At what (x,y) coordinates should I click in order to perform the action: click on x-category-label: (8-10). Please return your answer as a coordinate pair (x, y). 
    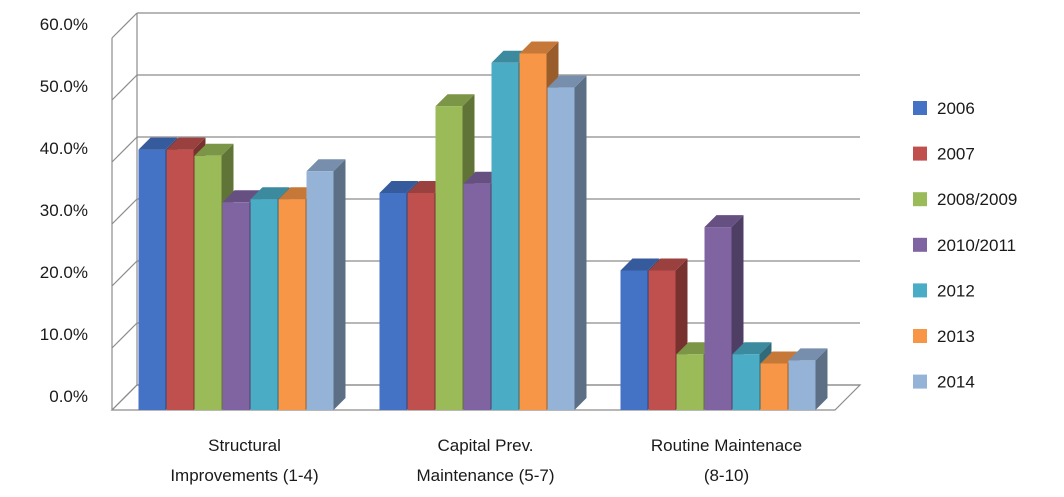
    Looking at the image, I should click on (726, 475).